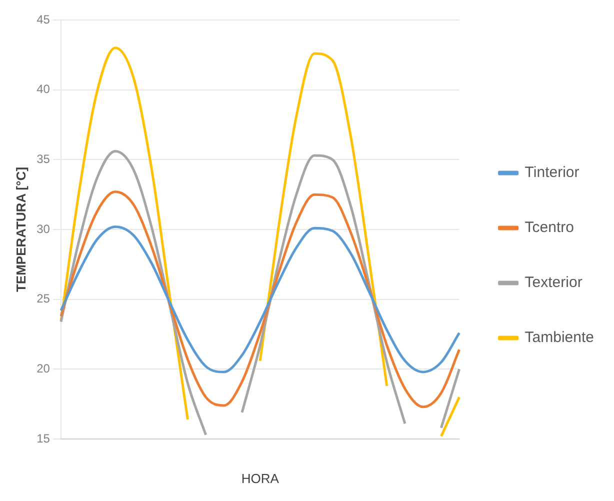 The height and width of the screenshot is (501, 614). I want to click on legend-label: Tcentro, so click(549, 227).